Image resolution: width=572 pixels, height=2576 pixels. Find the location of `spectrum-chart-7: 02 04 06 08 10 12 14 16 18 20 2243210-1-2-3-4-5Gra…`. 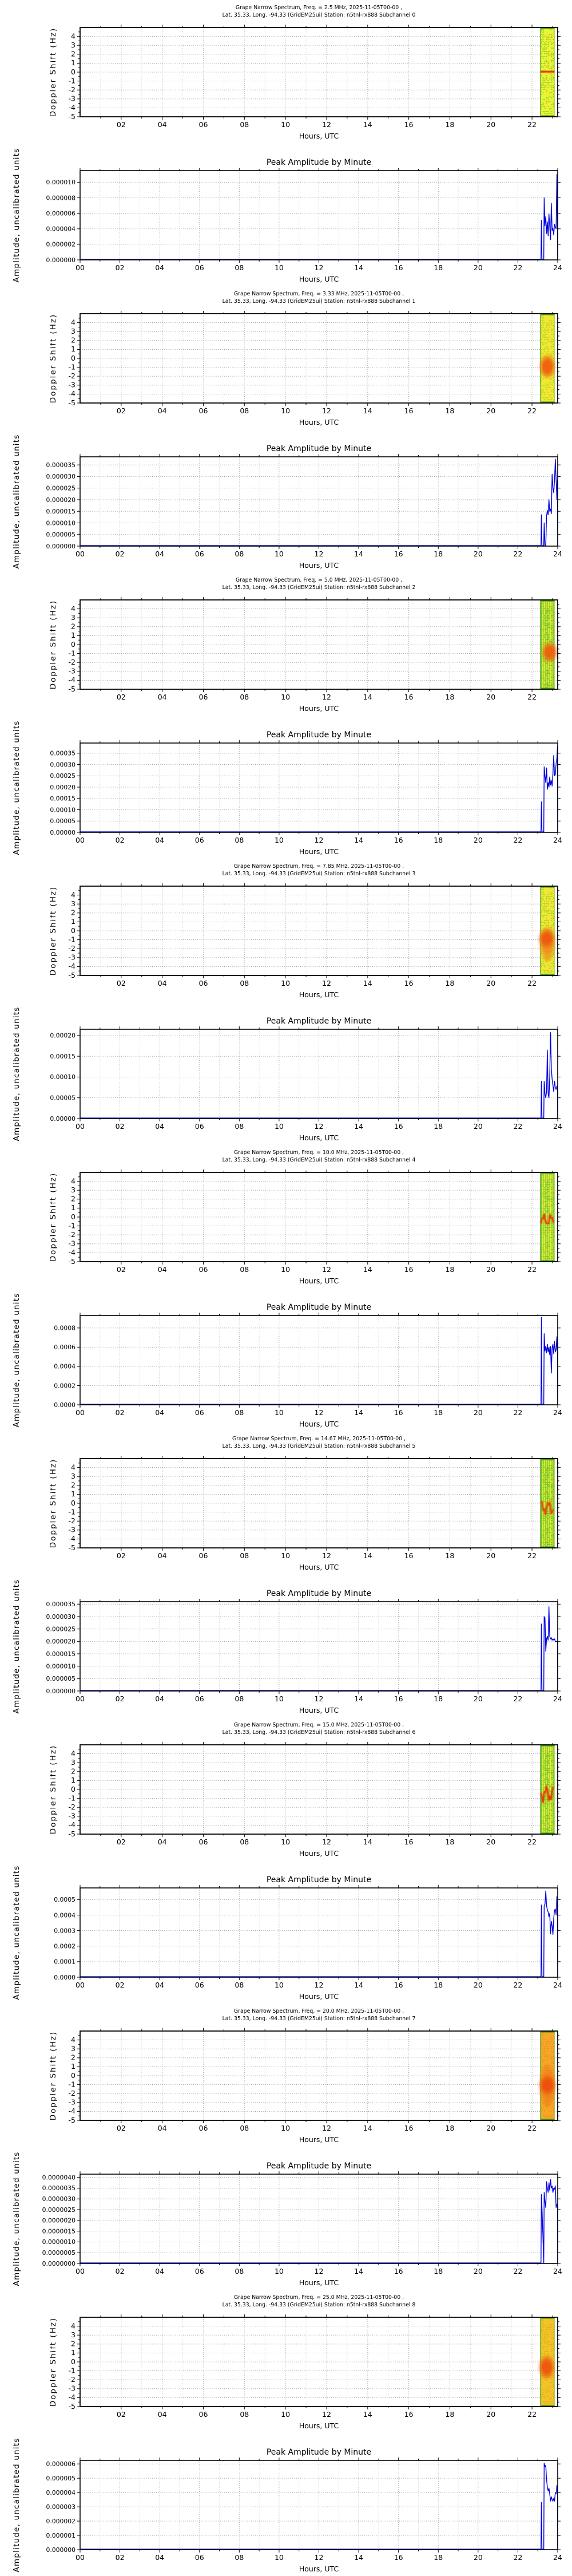

spectrum-chart-7: 02 04 06 08 10 12 14 16 18 20 2243210-1-2-3-4-5Gra… is located at coordinates (305, 2076).